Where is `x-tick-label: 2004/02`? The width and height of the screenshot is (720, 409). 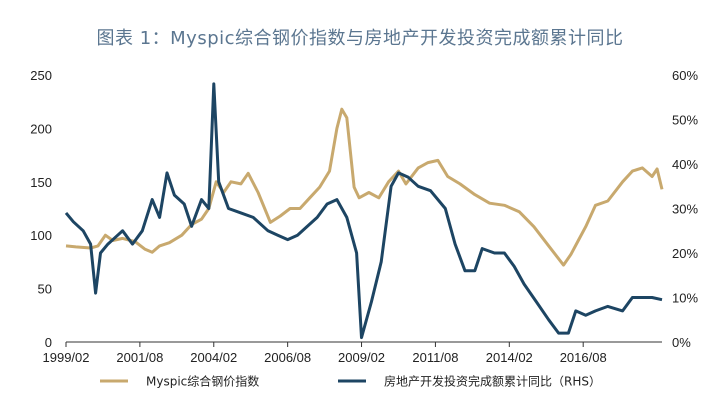
x-tick-label: 2004/02 is located at coordinates (213, 357).